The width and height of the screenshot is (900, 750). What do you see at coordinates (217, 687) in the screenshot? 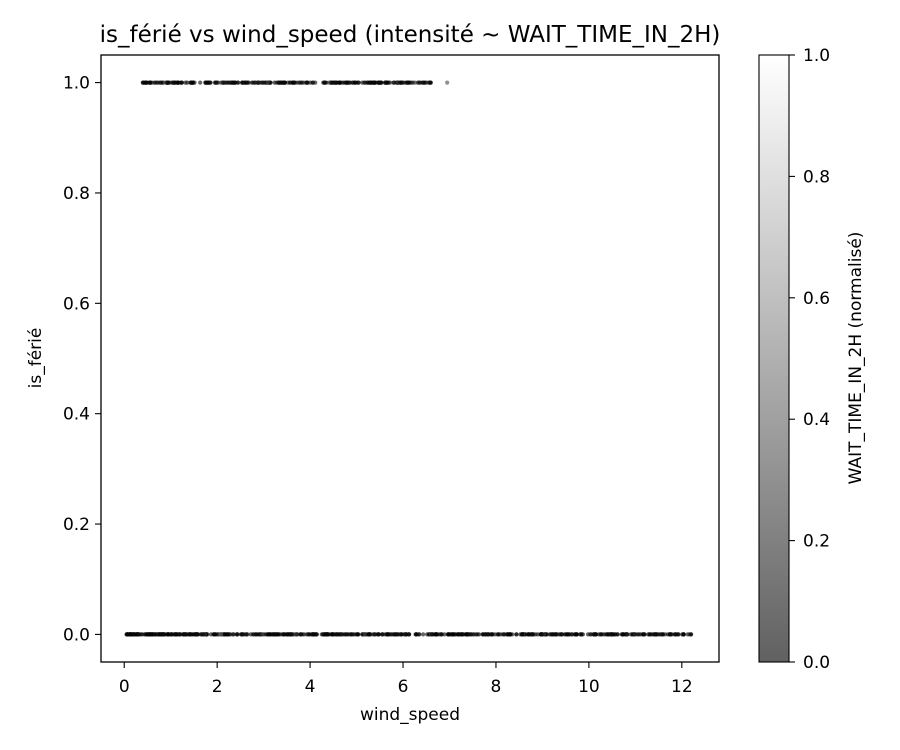
I see `x-tick-label: 2` at bounding box center [217, 687].